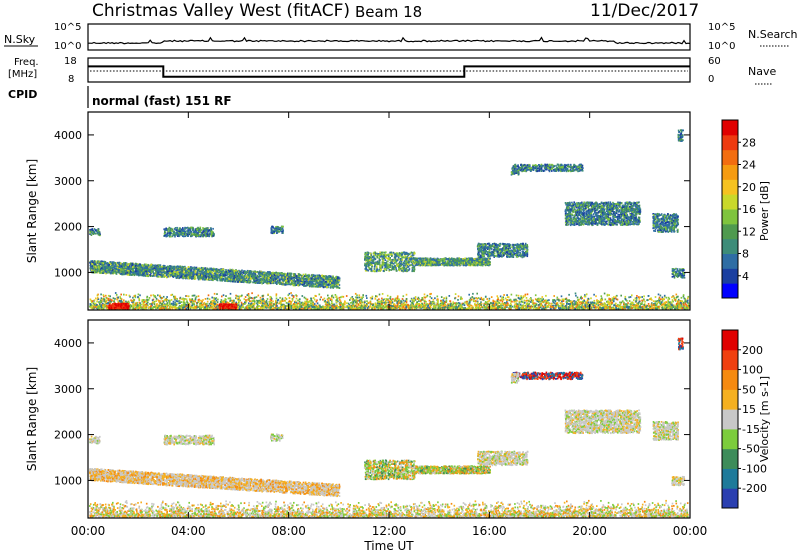 Image resolution: width=800 pixels, height=554 pixels. I want to click on nave-label: Nave, so click(762, 71).